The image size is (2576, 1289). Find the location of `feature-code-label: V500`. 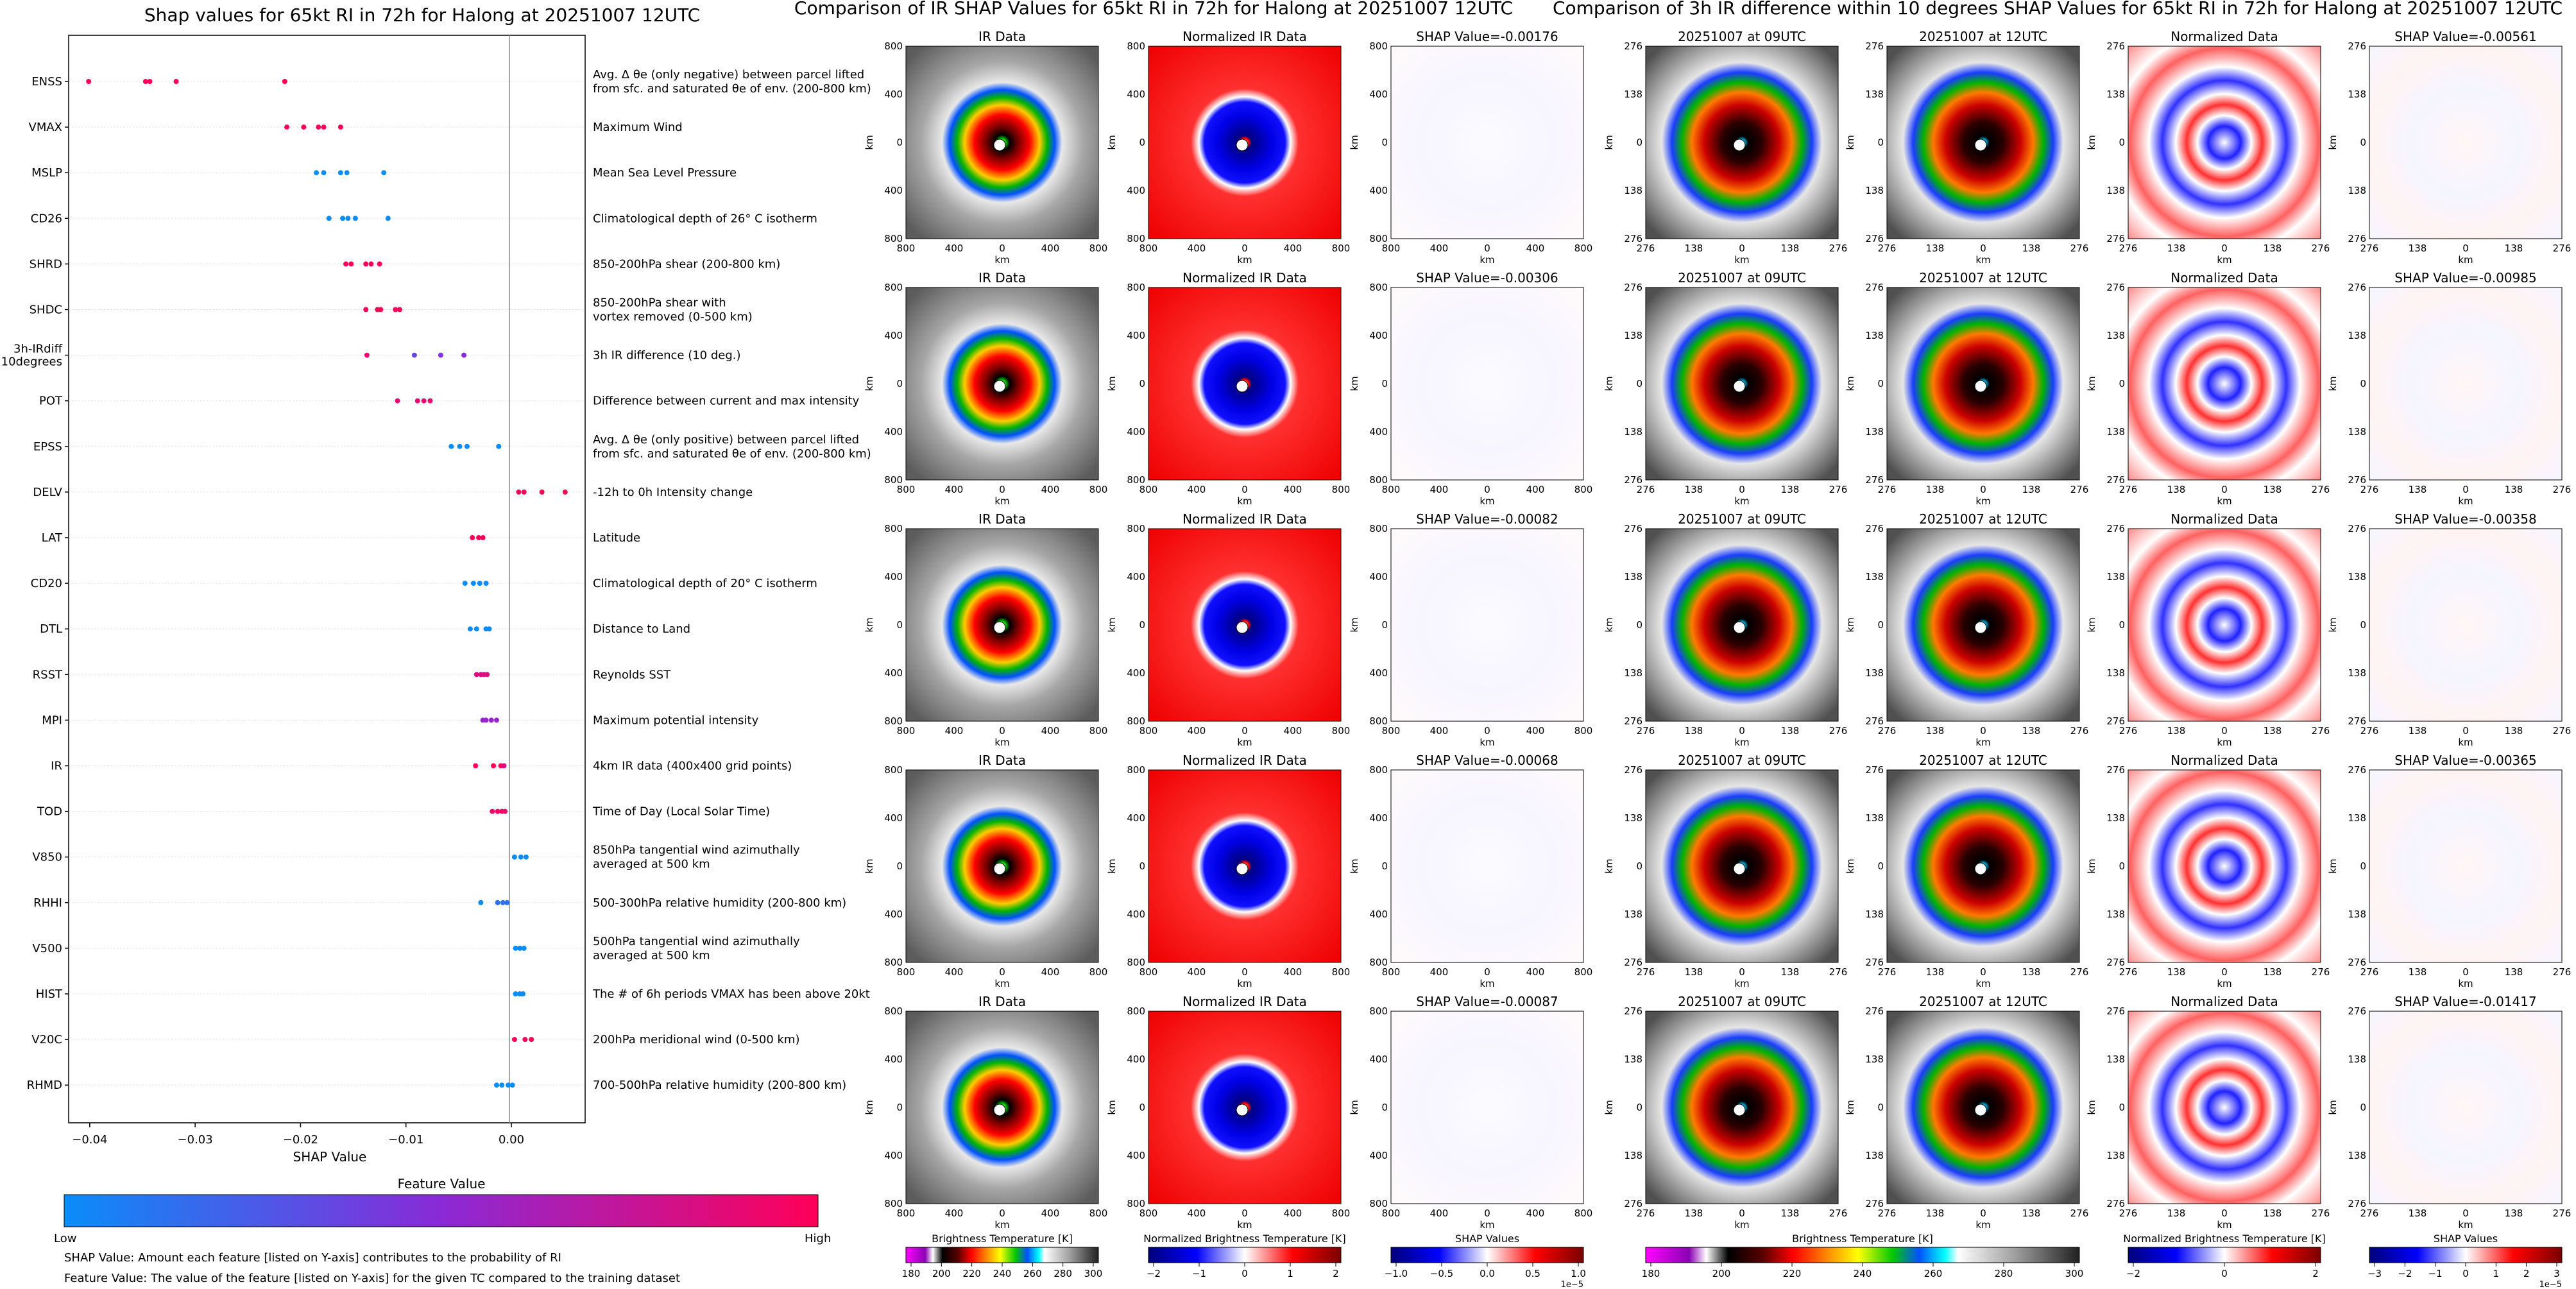

feature-code-label: V500 is located at coordinates (47, 948).